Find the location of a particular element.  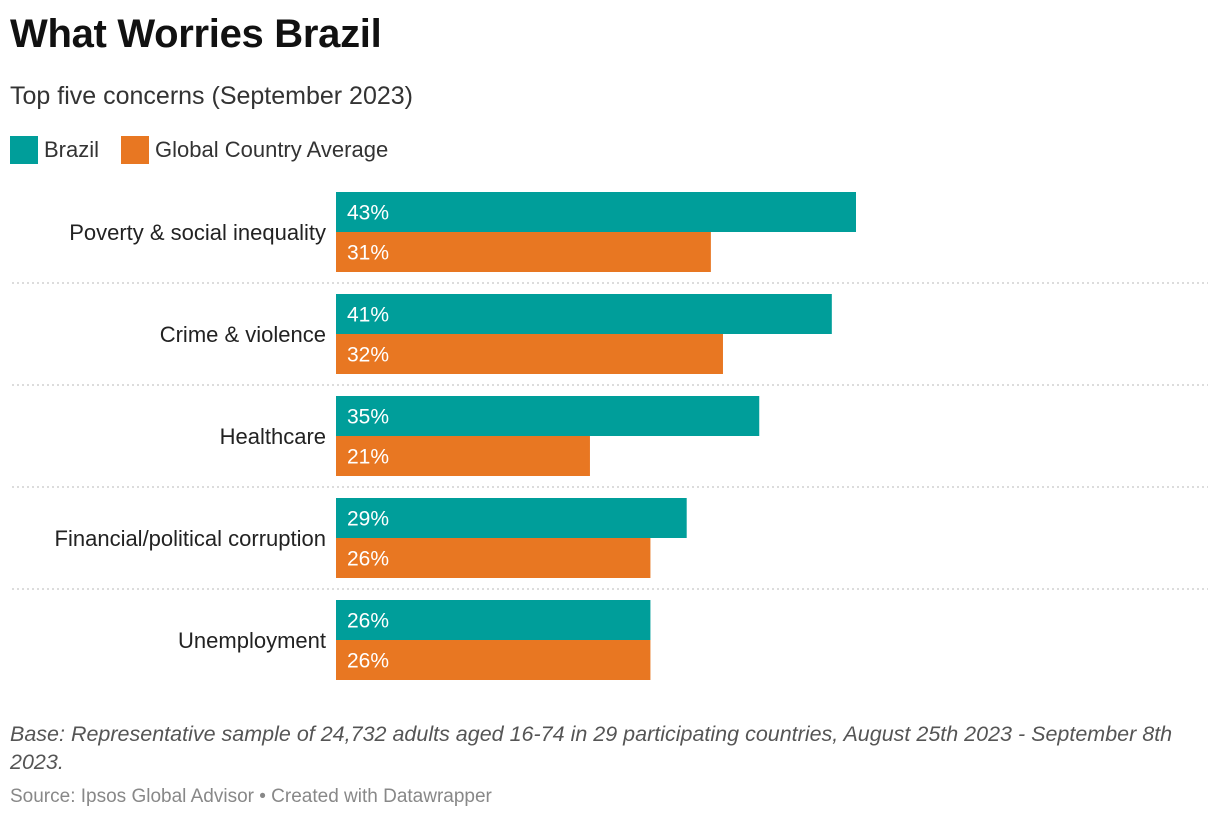

legend-swatch-global is located at coordinates (135, 150).